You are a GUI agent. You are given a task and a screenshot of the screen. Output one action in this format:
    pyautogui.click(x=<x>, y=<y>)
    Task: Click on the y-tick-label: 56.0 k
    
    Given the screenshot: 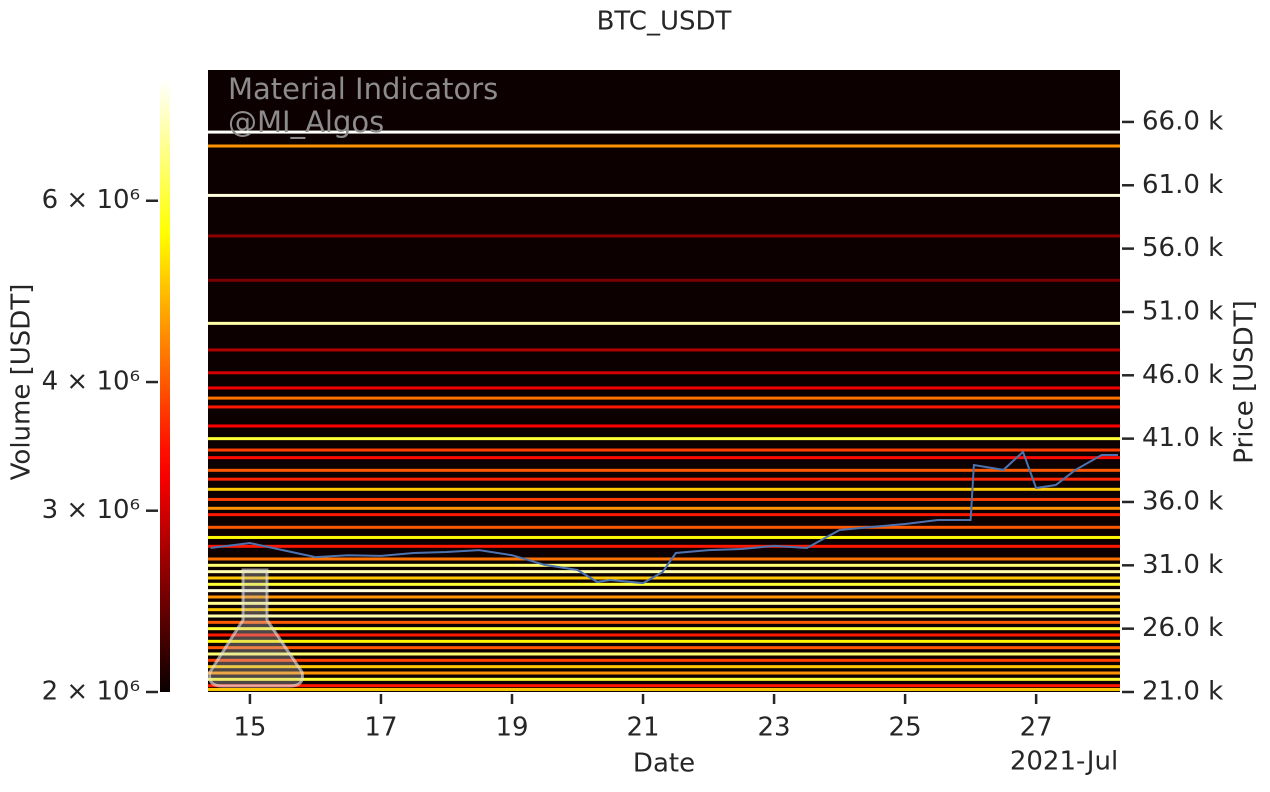 What is the action you would take?
    pyautogui.click(x=1182, y=248)
    